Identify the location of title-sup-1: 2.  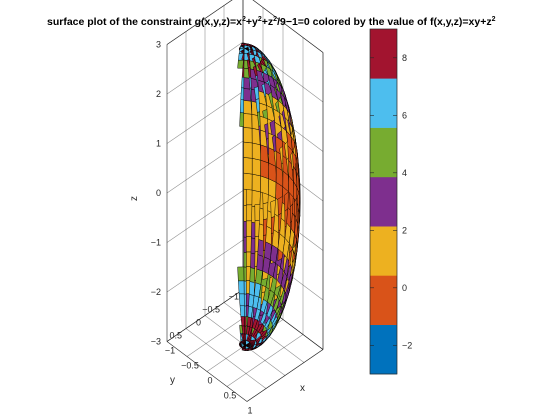
(244, 19).